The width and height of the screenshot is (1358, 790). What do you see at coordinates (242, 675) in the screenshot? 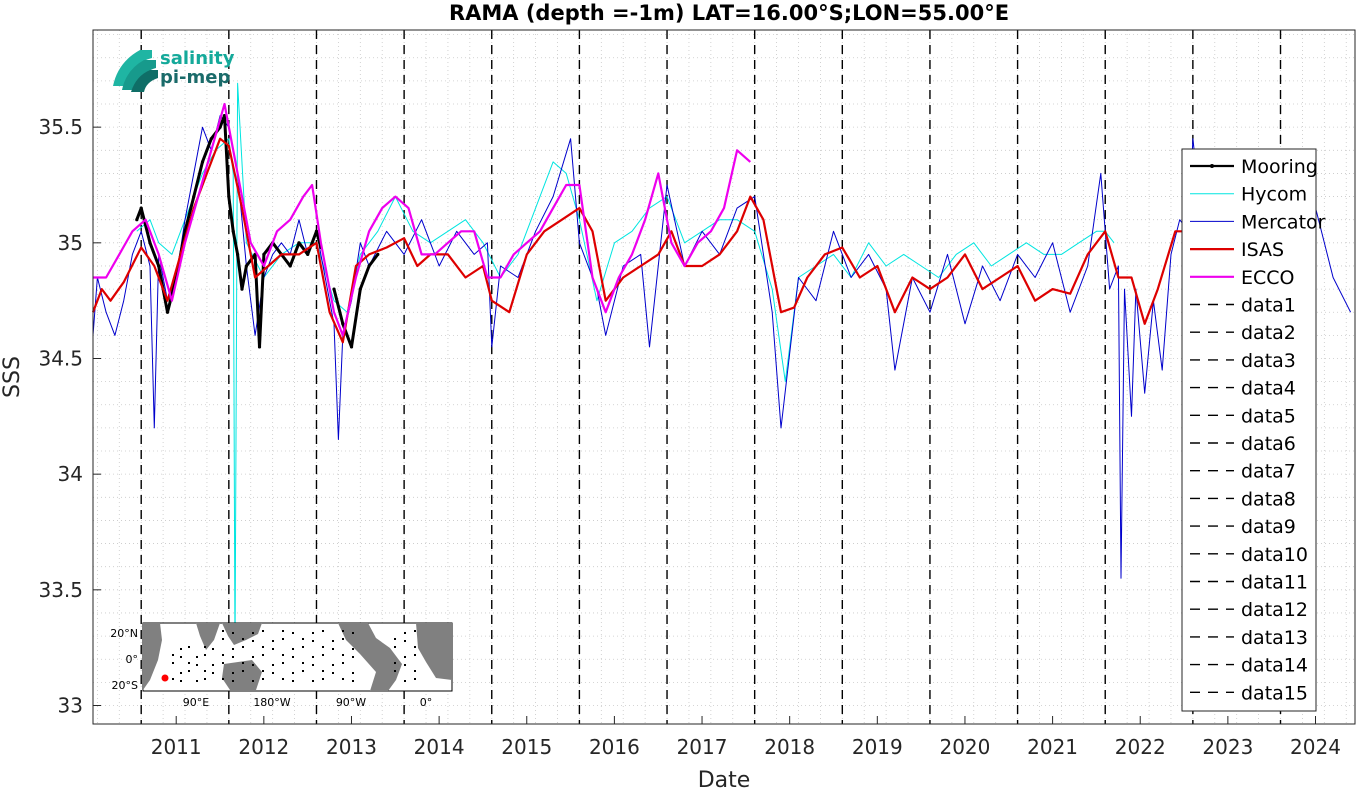
I see `inset-map-land-australia` at bounding box center [242, 675].